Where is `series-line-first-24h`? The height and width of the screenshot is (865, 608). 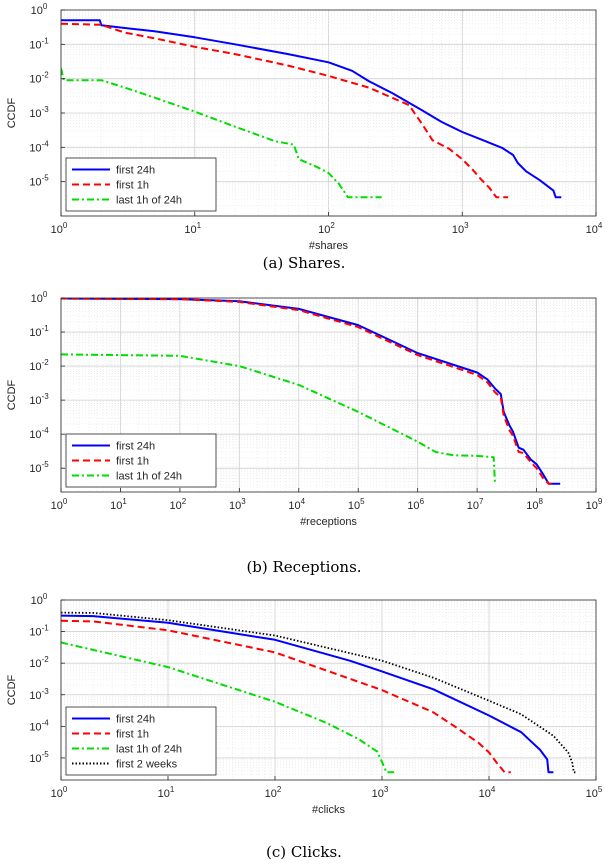 series-line-first-24h is located at coordinates (307, 694).